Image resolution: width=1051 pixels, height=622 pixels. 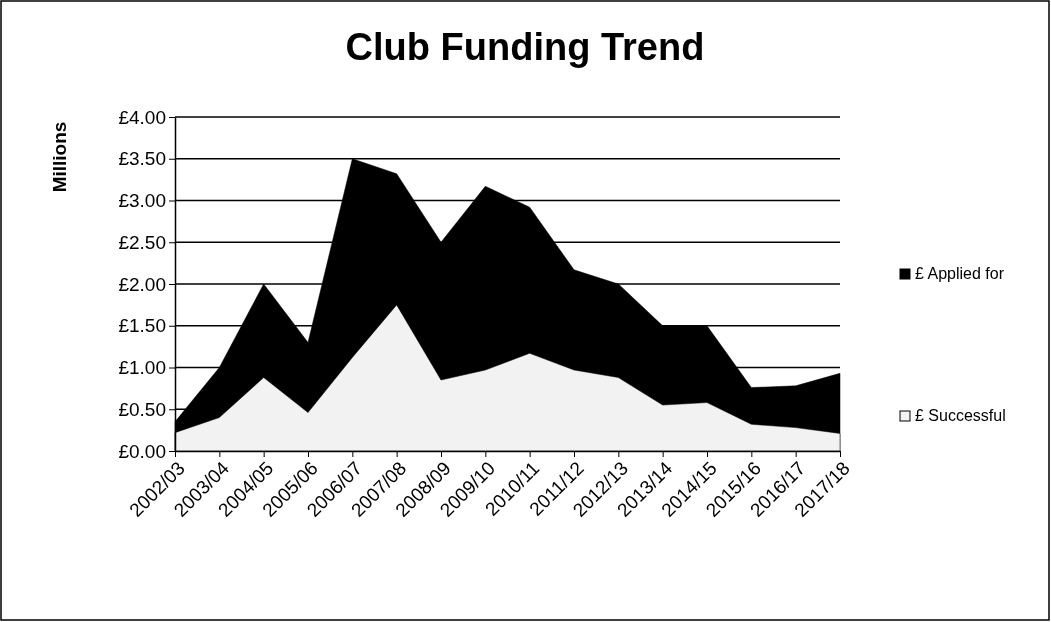 I want to click on y-tick-label: £2.50, so click(x=142, y=242).